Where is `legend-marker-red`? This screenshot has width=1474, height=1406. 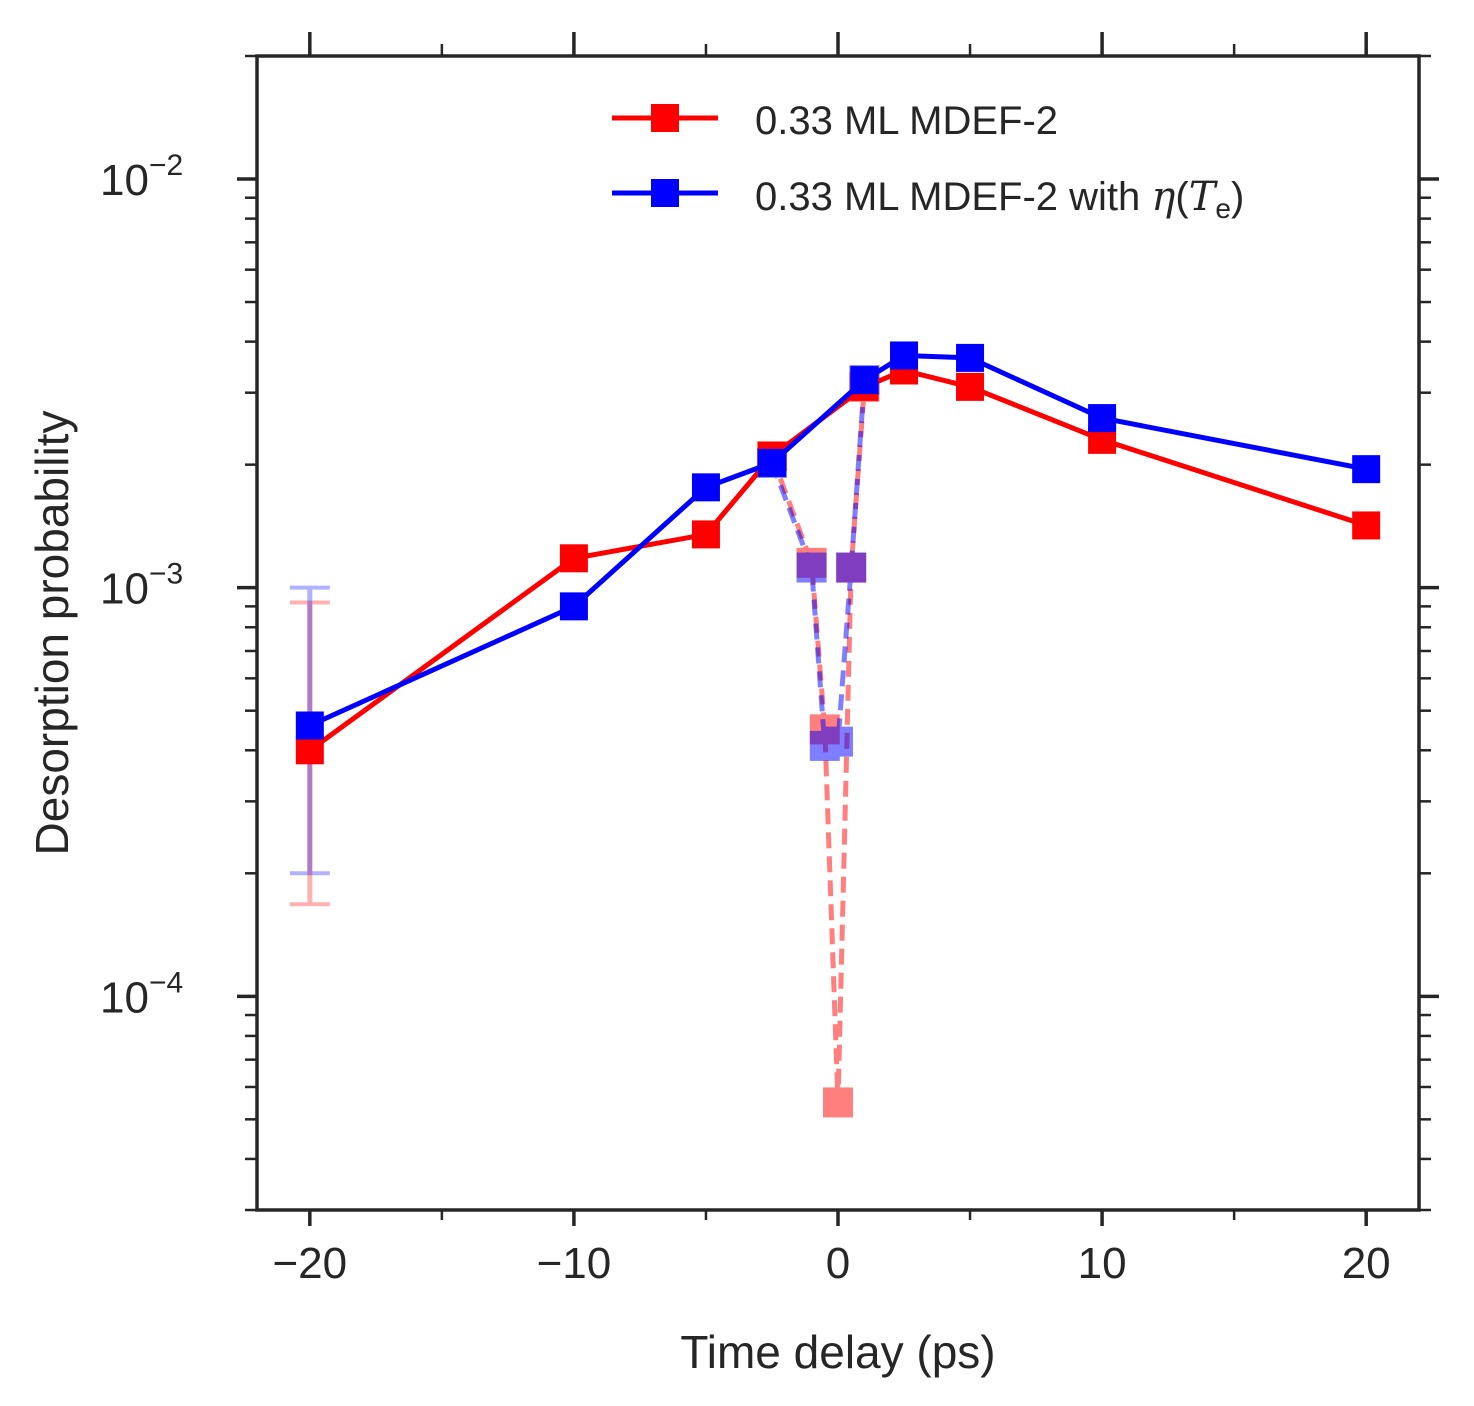 legend-marker-red is located at coordinates (665, 118).